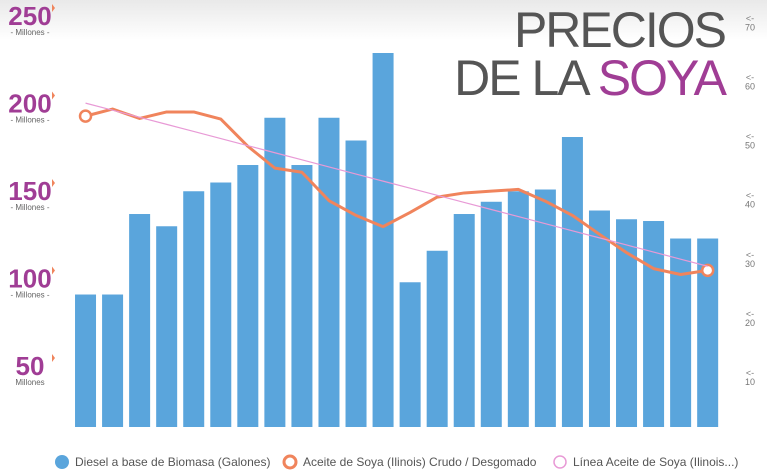 The height and width of the screenshot is (474, 767). What do you see at coordinates (655, 462) in the screenshot?
I see `legend-label: Línea Aceite de Soya (Ilinois...)` at bounding box center [655, 462].